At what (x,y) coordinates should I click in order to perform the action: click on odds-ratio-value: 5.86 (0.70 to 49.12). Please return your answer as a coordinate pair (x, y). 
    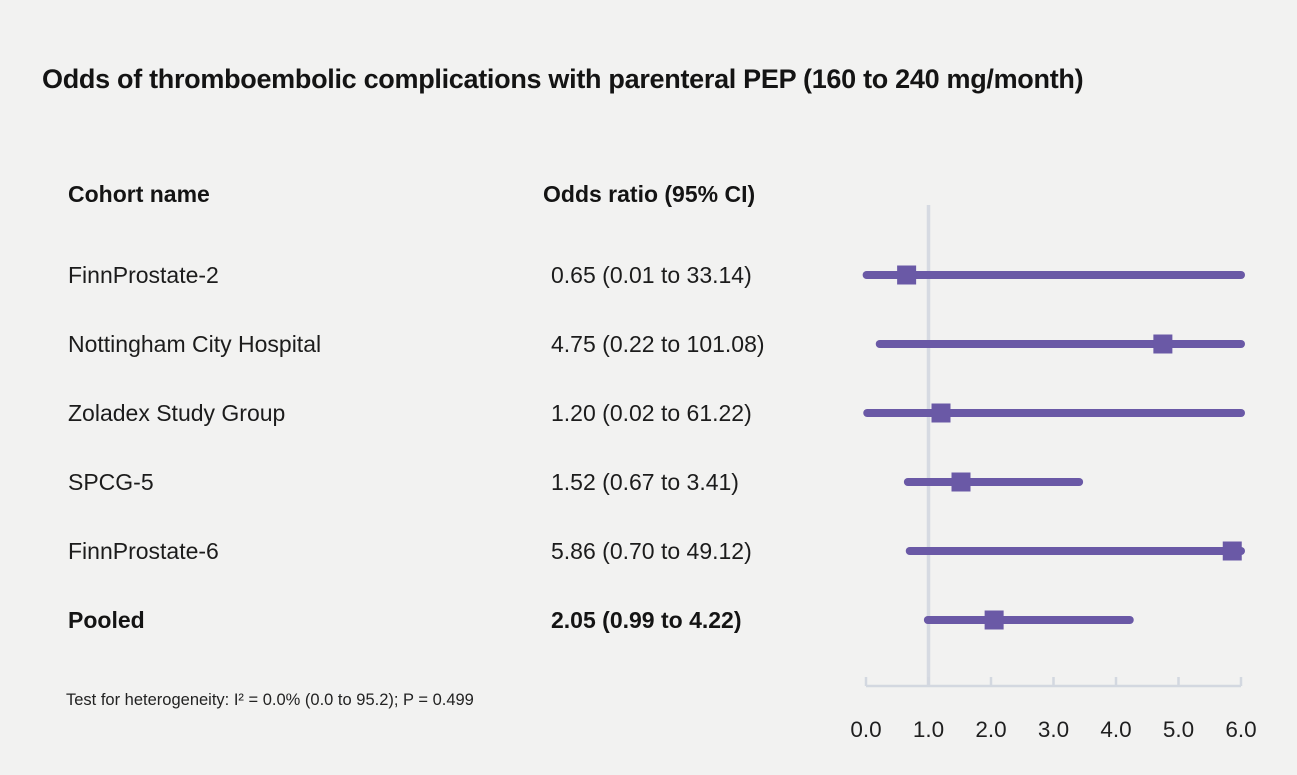
    Looking at the image, I should click on (651, 551).